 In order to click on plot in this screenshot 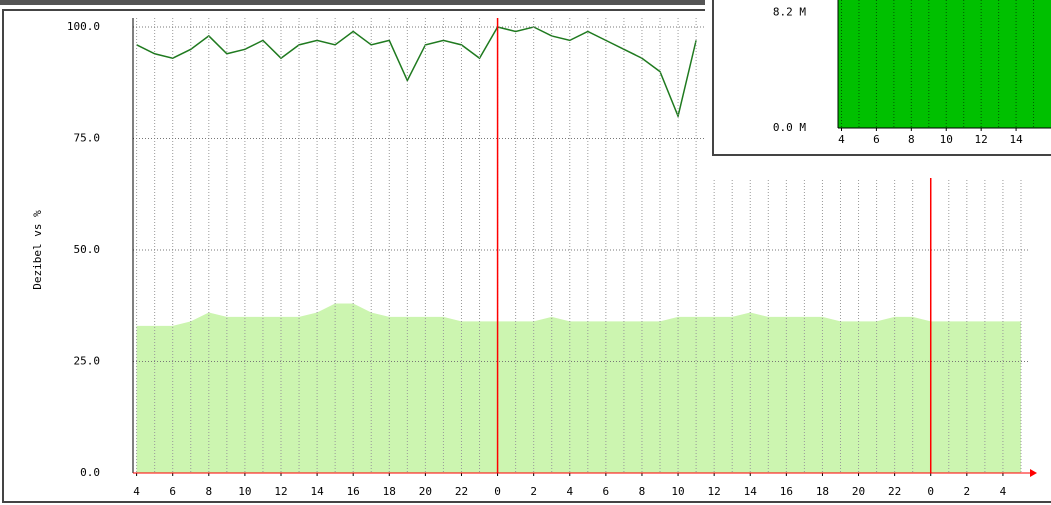, I will do `click(944, 64)`.